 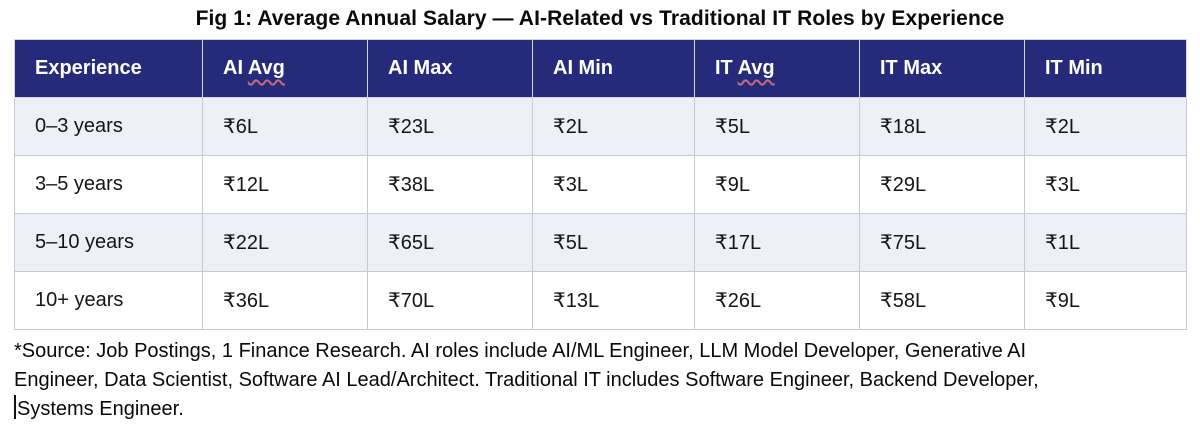 I want to click on footnote-line-text: Systems Engineer., so click(x=100, y=409).